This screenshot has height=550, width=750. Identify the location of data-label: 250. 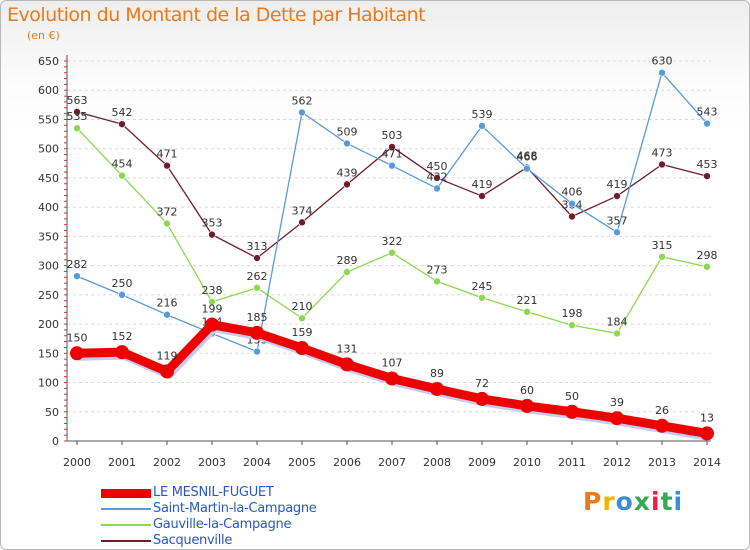
(122, 283).